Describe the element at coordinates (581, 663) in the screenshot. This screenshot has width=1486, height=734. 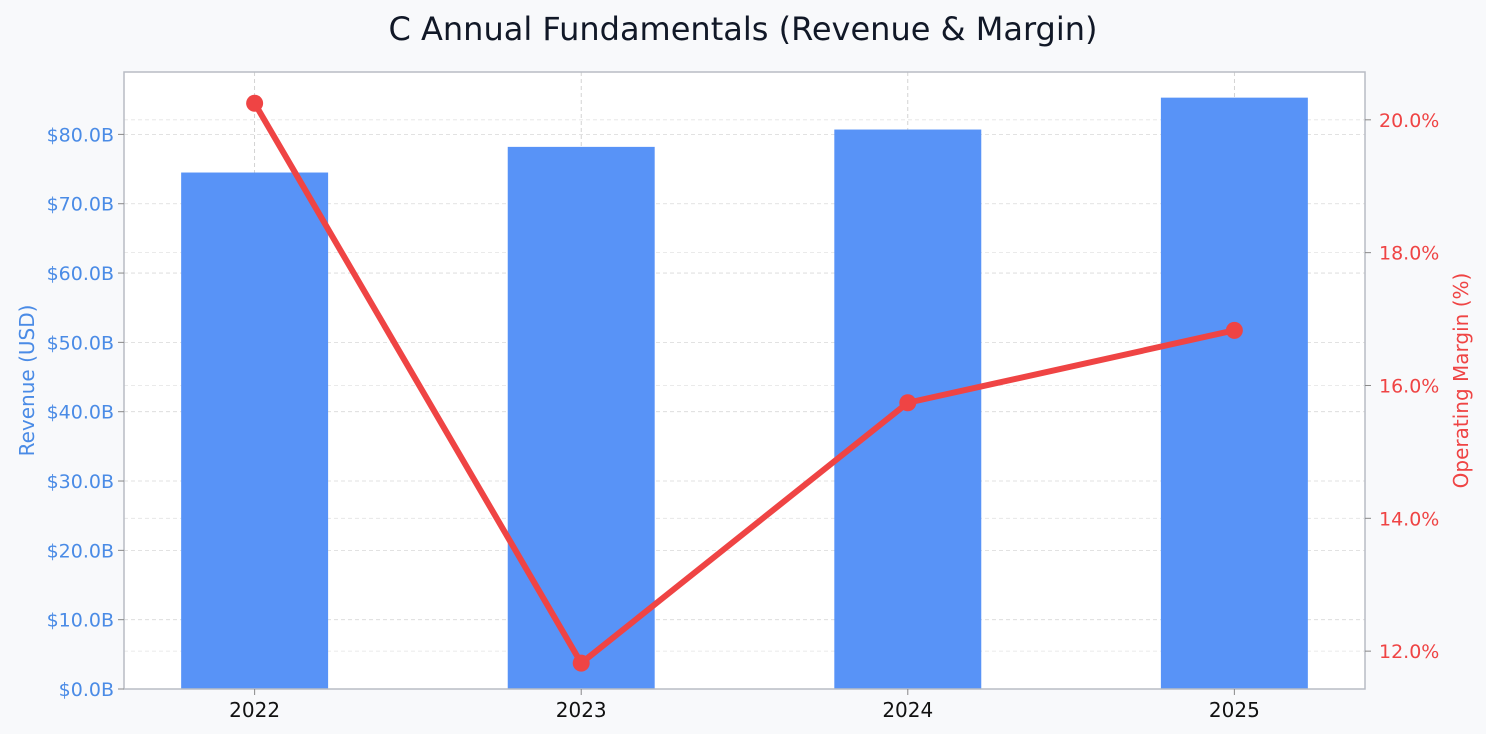
I see `margin-point-2023` at that location.